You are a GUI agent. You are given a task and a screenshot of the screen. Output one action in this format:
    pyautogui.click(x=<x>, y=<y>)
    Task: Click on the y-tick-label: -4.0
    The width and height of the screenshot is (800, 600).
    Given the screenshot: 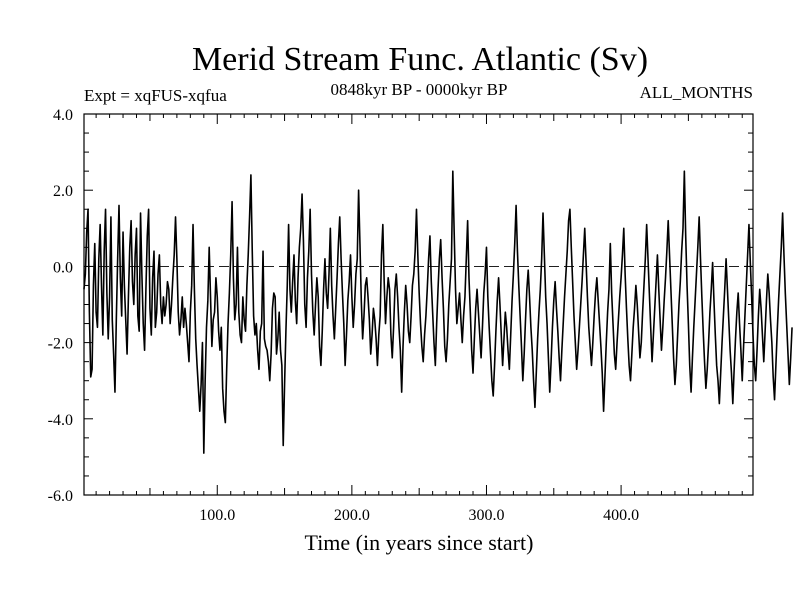 What is the action you would take?
    pyautogui.click(x=60, y=420)
    